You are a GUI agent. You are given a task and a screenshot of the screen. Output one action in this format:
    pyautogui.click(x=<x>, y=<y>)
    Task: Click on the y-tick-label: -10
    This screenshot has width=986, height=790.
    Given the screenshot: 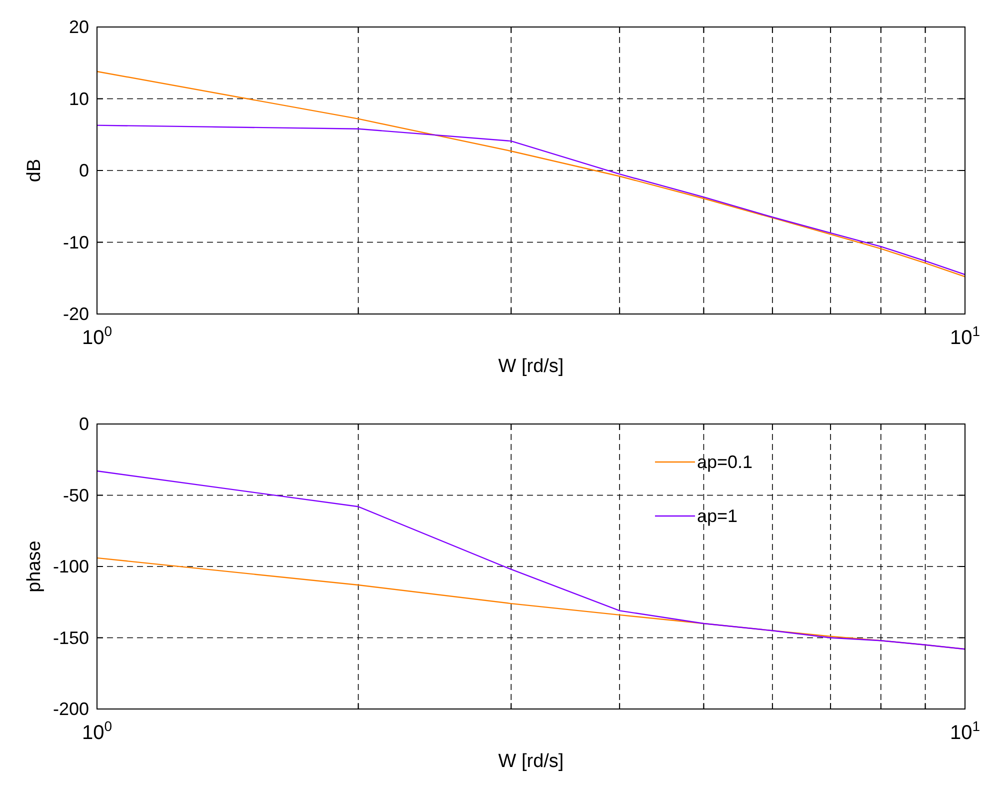 What is the action you would take?
    pyautogui.click(x=75, y=242)
    